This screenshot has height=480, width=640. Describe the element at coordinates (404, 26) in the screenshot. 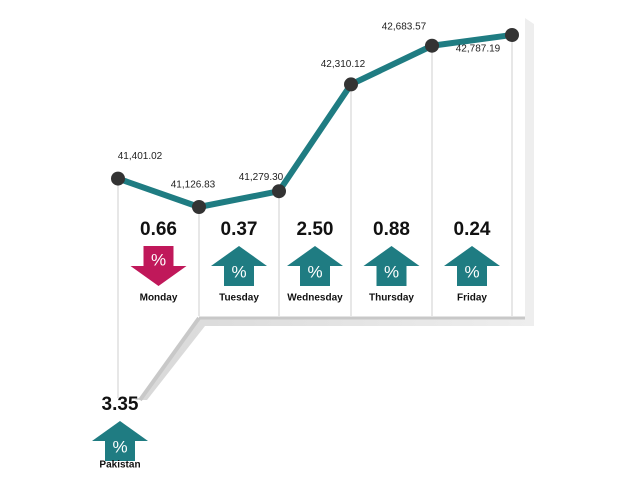

I see `value-label: 42,683.57` at that location.